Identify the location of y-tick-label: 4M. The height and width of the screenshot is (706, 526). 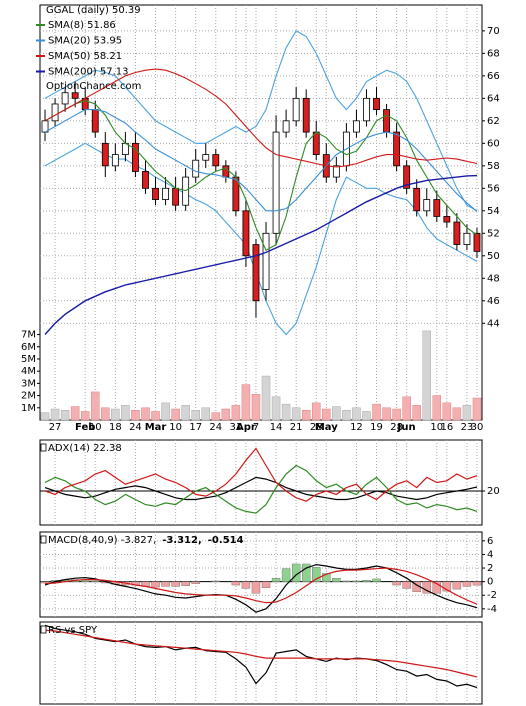
(28, 371).